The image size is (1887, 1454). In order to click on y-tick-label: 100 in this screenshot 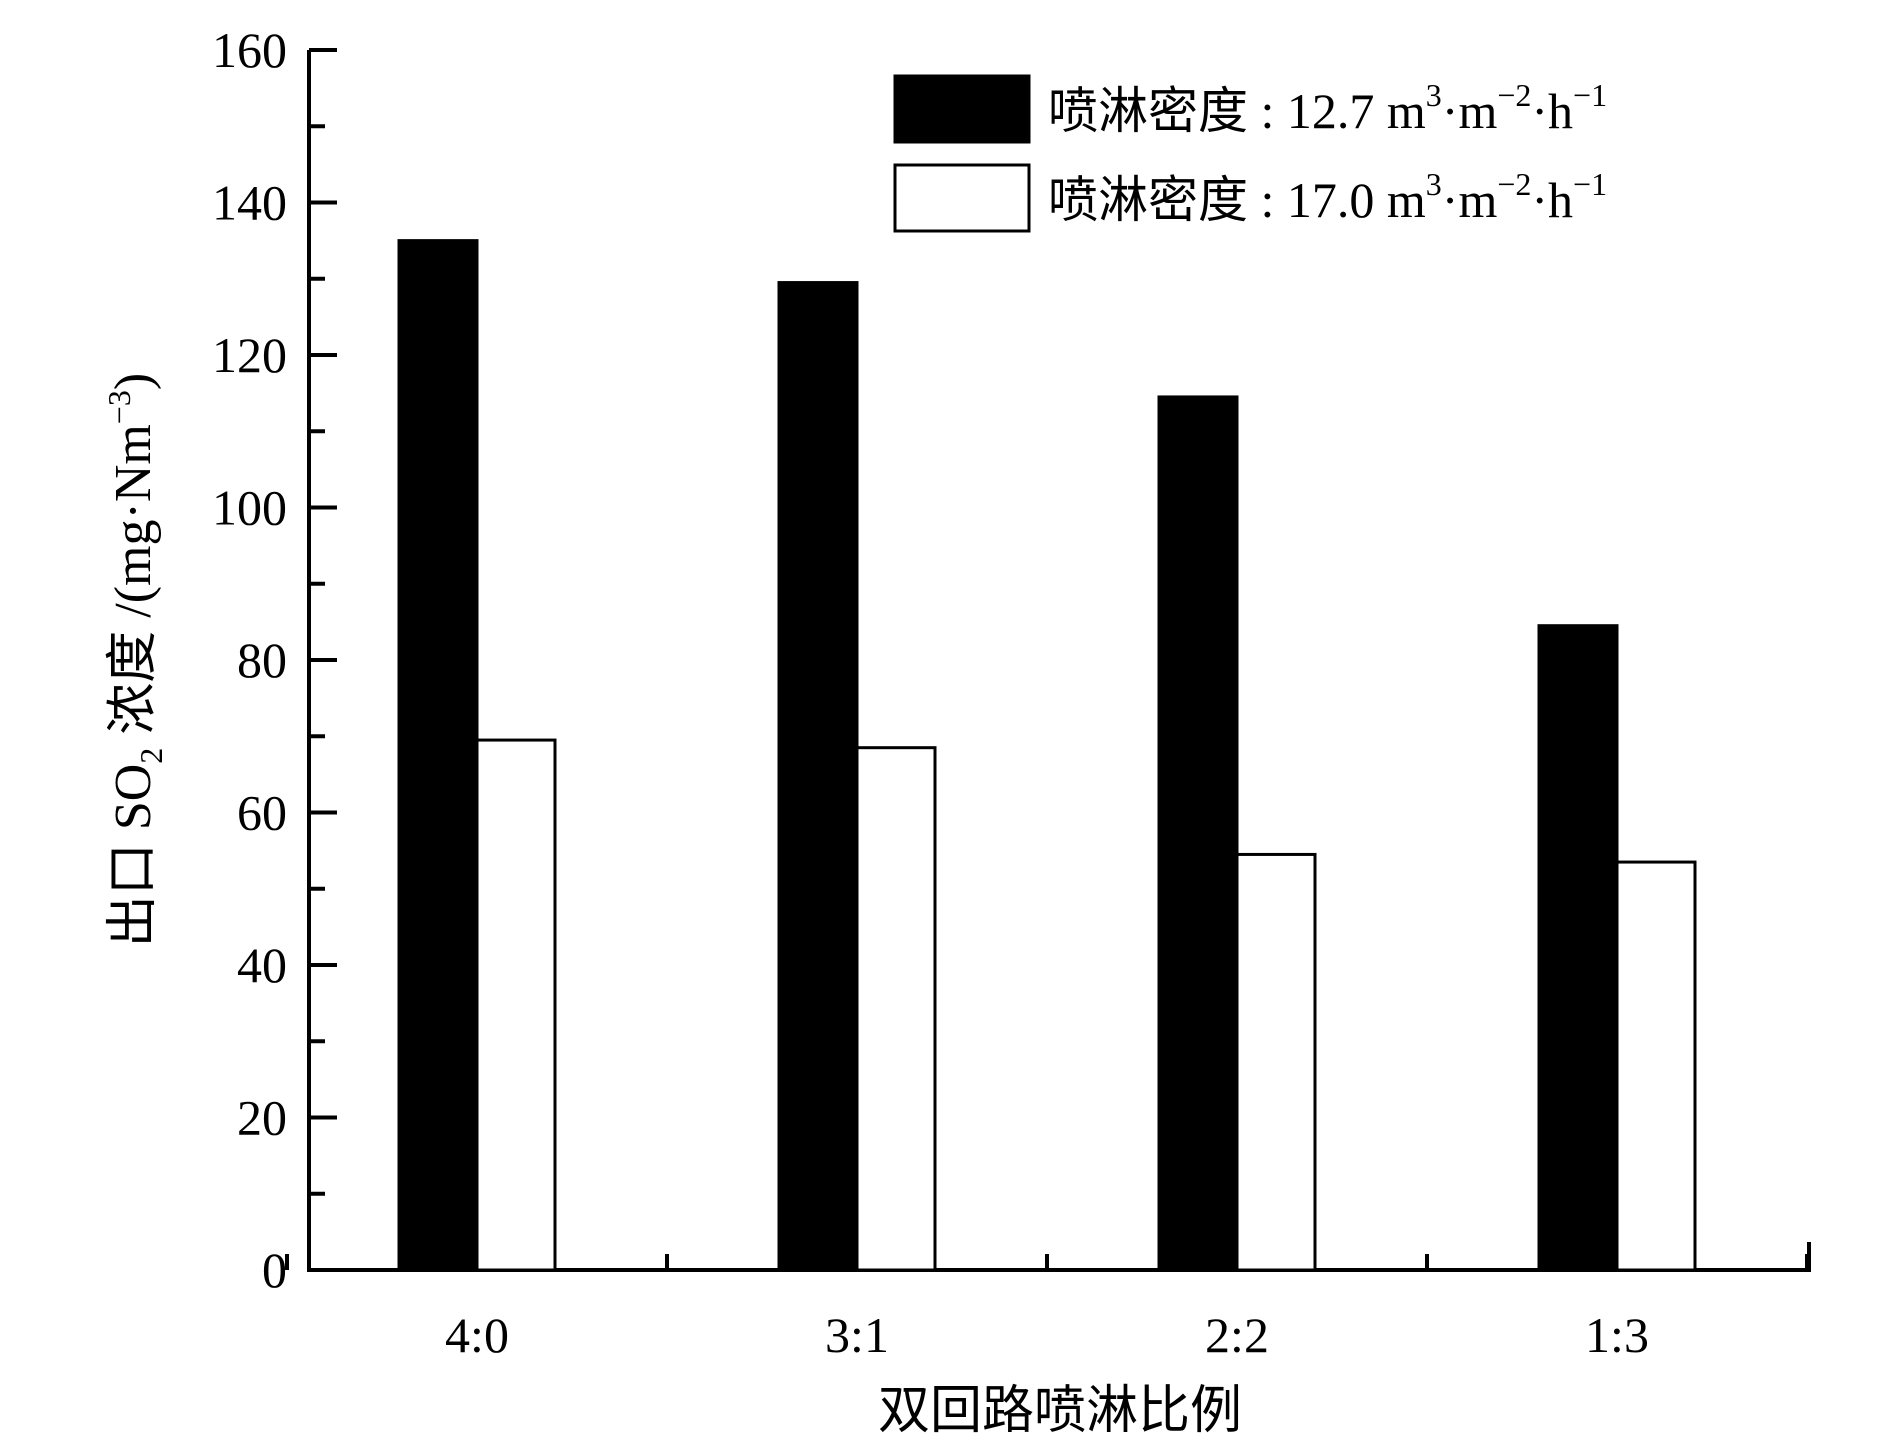, I will do `click(249, 508)`.